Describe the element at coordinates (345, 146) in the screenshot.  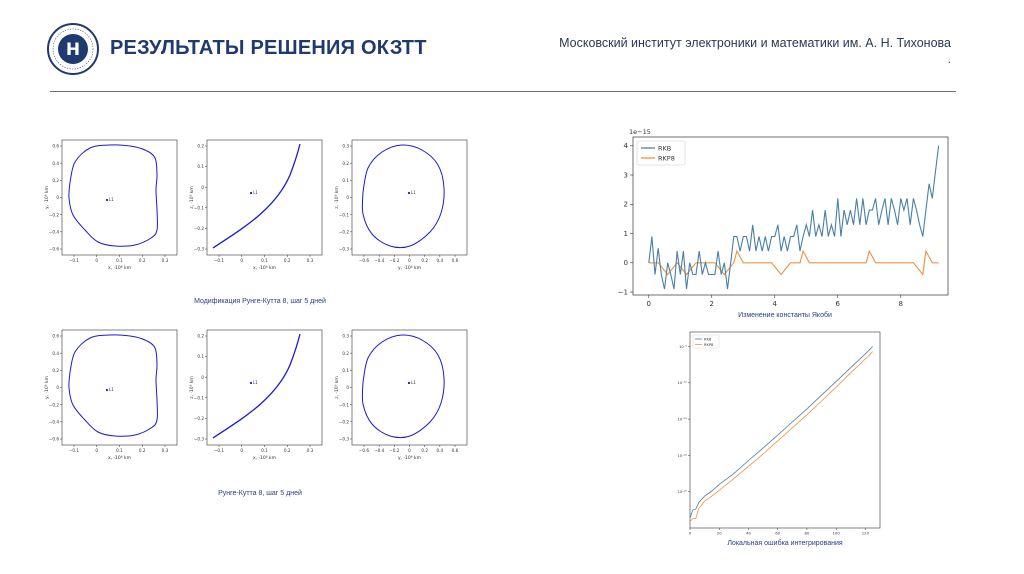
I see `y-tick-label: 0.3` at that location.